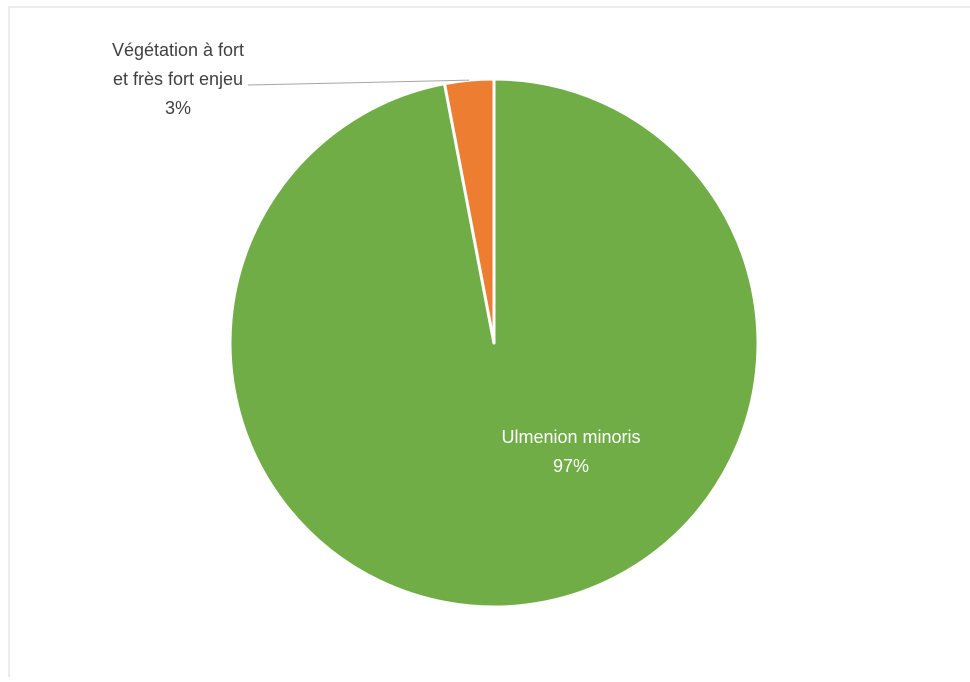 The image size is (970, 682). I want to click on slice-label-vegetation-line1: Végétation à fort, so click(178, 50).